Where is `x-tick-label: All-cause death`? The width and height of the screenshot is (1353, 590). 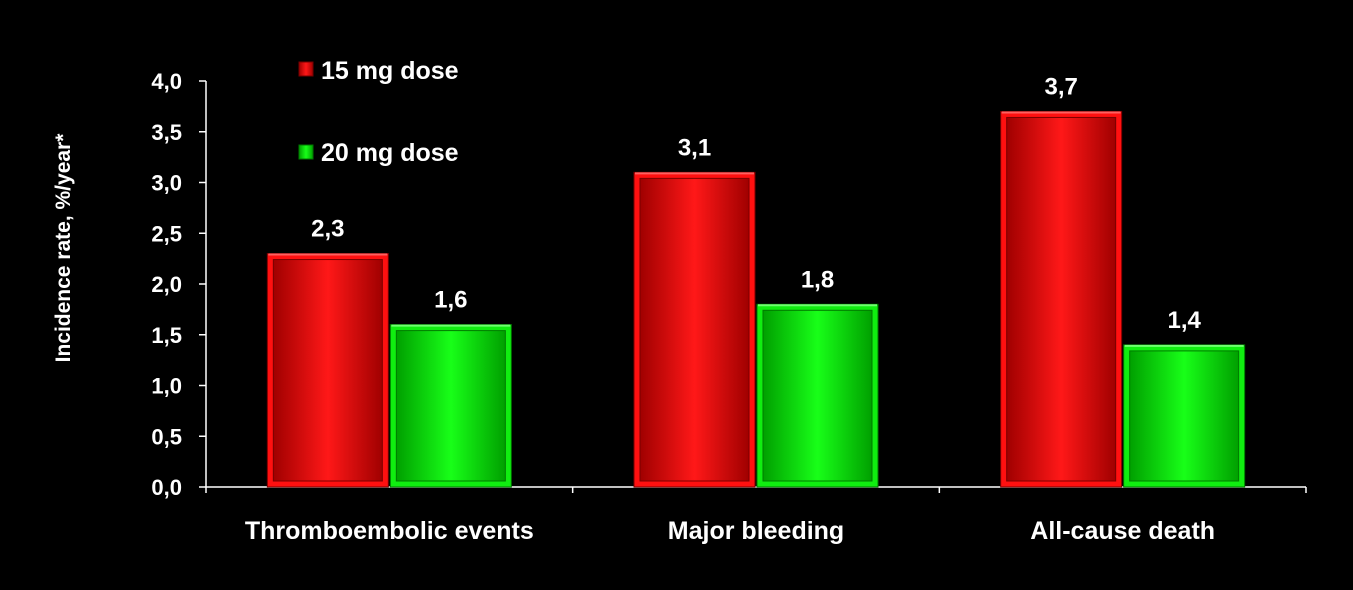
x-tick-label: All-cause death is located at coordinates (1122, 531).